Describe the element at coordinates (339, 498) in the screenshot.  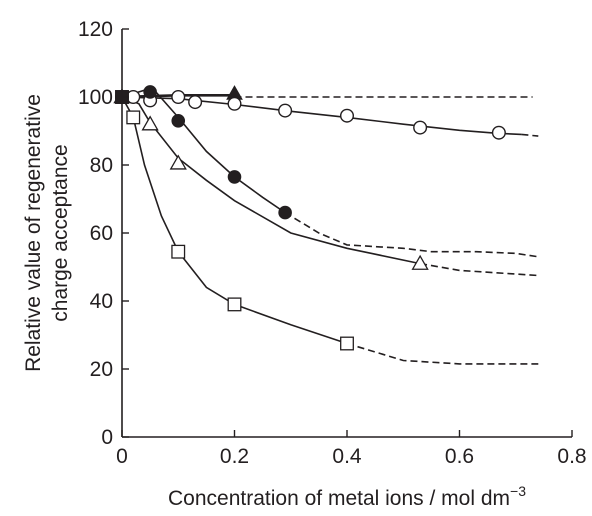
I see `x-axis-label-text: Concentration of metal ions / mol dm` at that location.